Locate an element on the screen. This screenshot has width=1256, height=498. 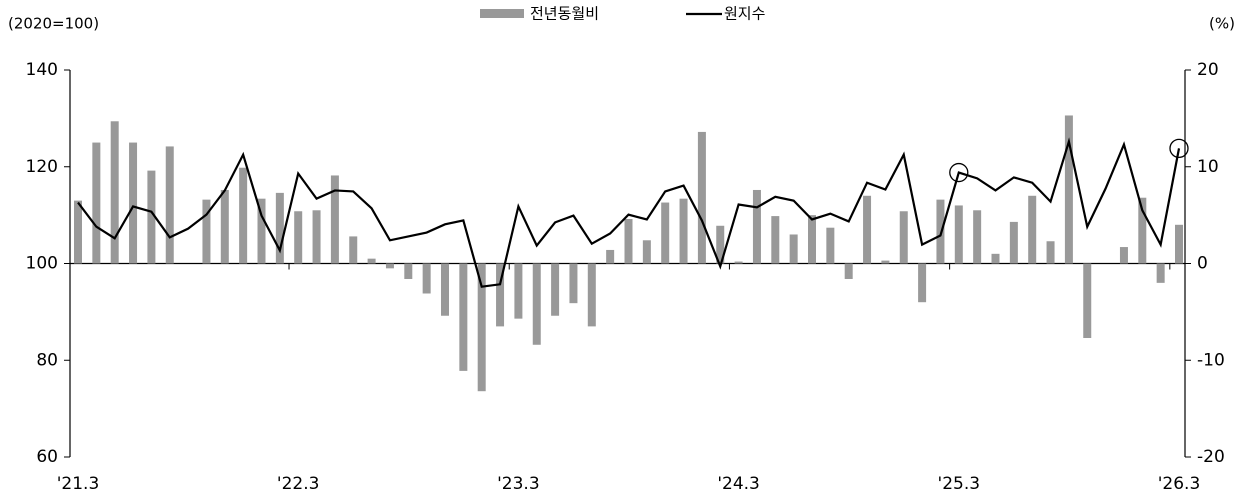
y-tick-label: 80 is located at coordinates (47, 360).